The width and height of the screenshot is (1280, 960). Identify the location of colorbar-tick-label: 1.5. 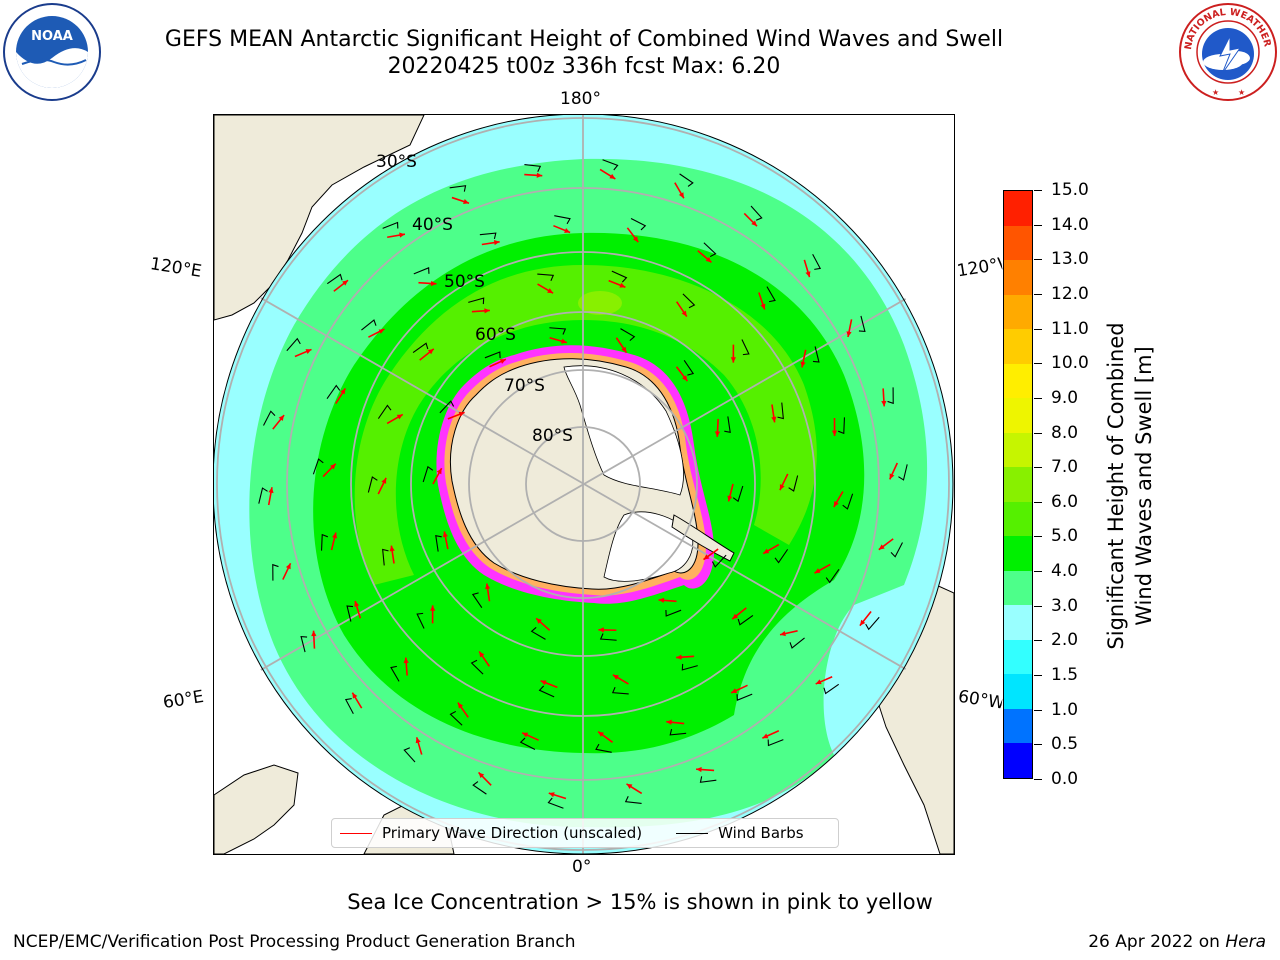
(1065, 675).